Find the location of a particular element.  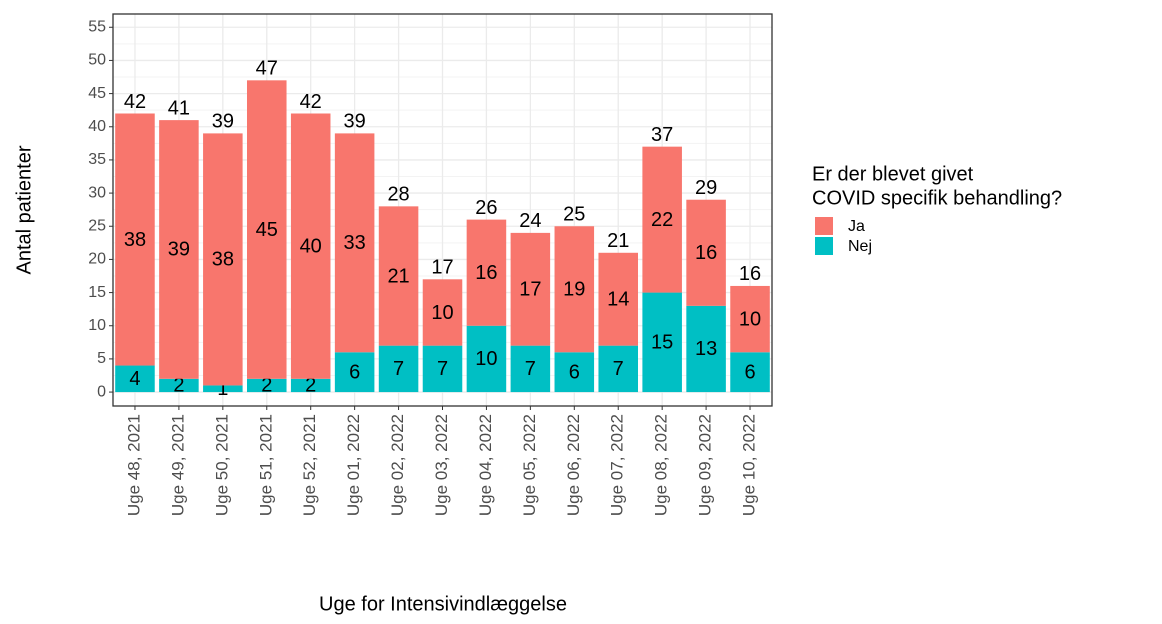

total-label: 16 is located at coordinates (750, 274).